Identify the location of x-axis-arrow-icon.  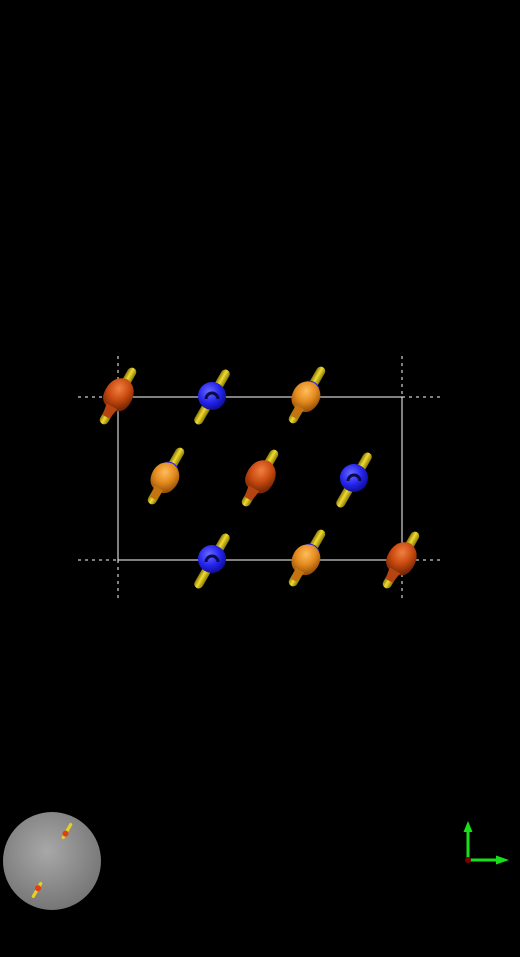
(488, 860).